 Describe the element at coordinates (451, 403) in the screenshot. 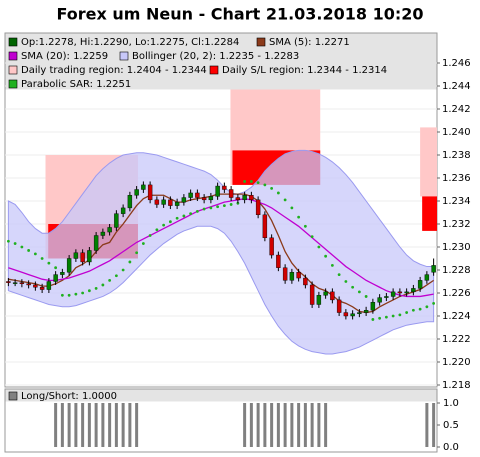

I see `y-tick-label: 1.0` at that location.